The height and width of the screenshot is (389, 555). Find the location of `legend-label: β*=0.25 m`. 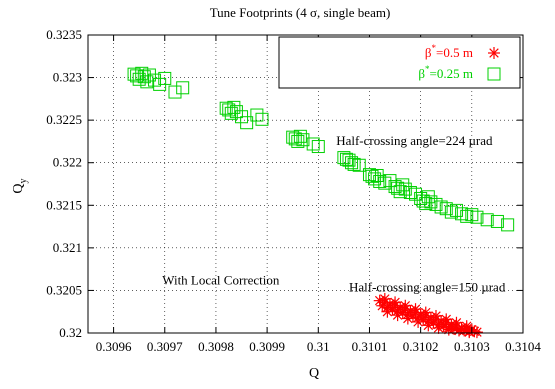

legend-label: β*=0.25 m is located at coordinates (445, 72).